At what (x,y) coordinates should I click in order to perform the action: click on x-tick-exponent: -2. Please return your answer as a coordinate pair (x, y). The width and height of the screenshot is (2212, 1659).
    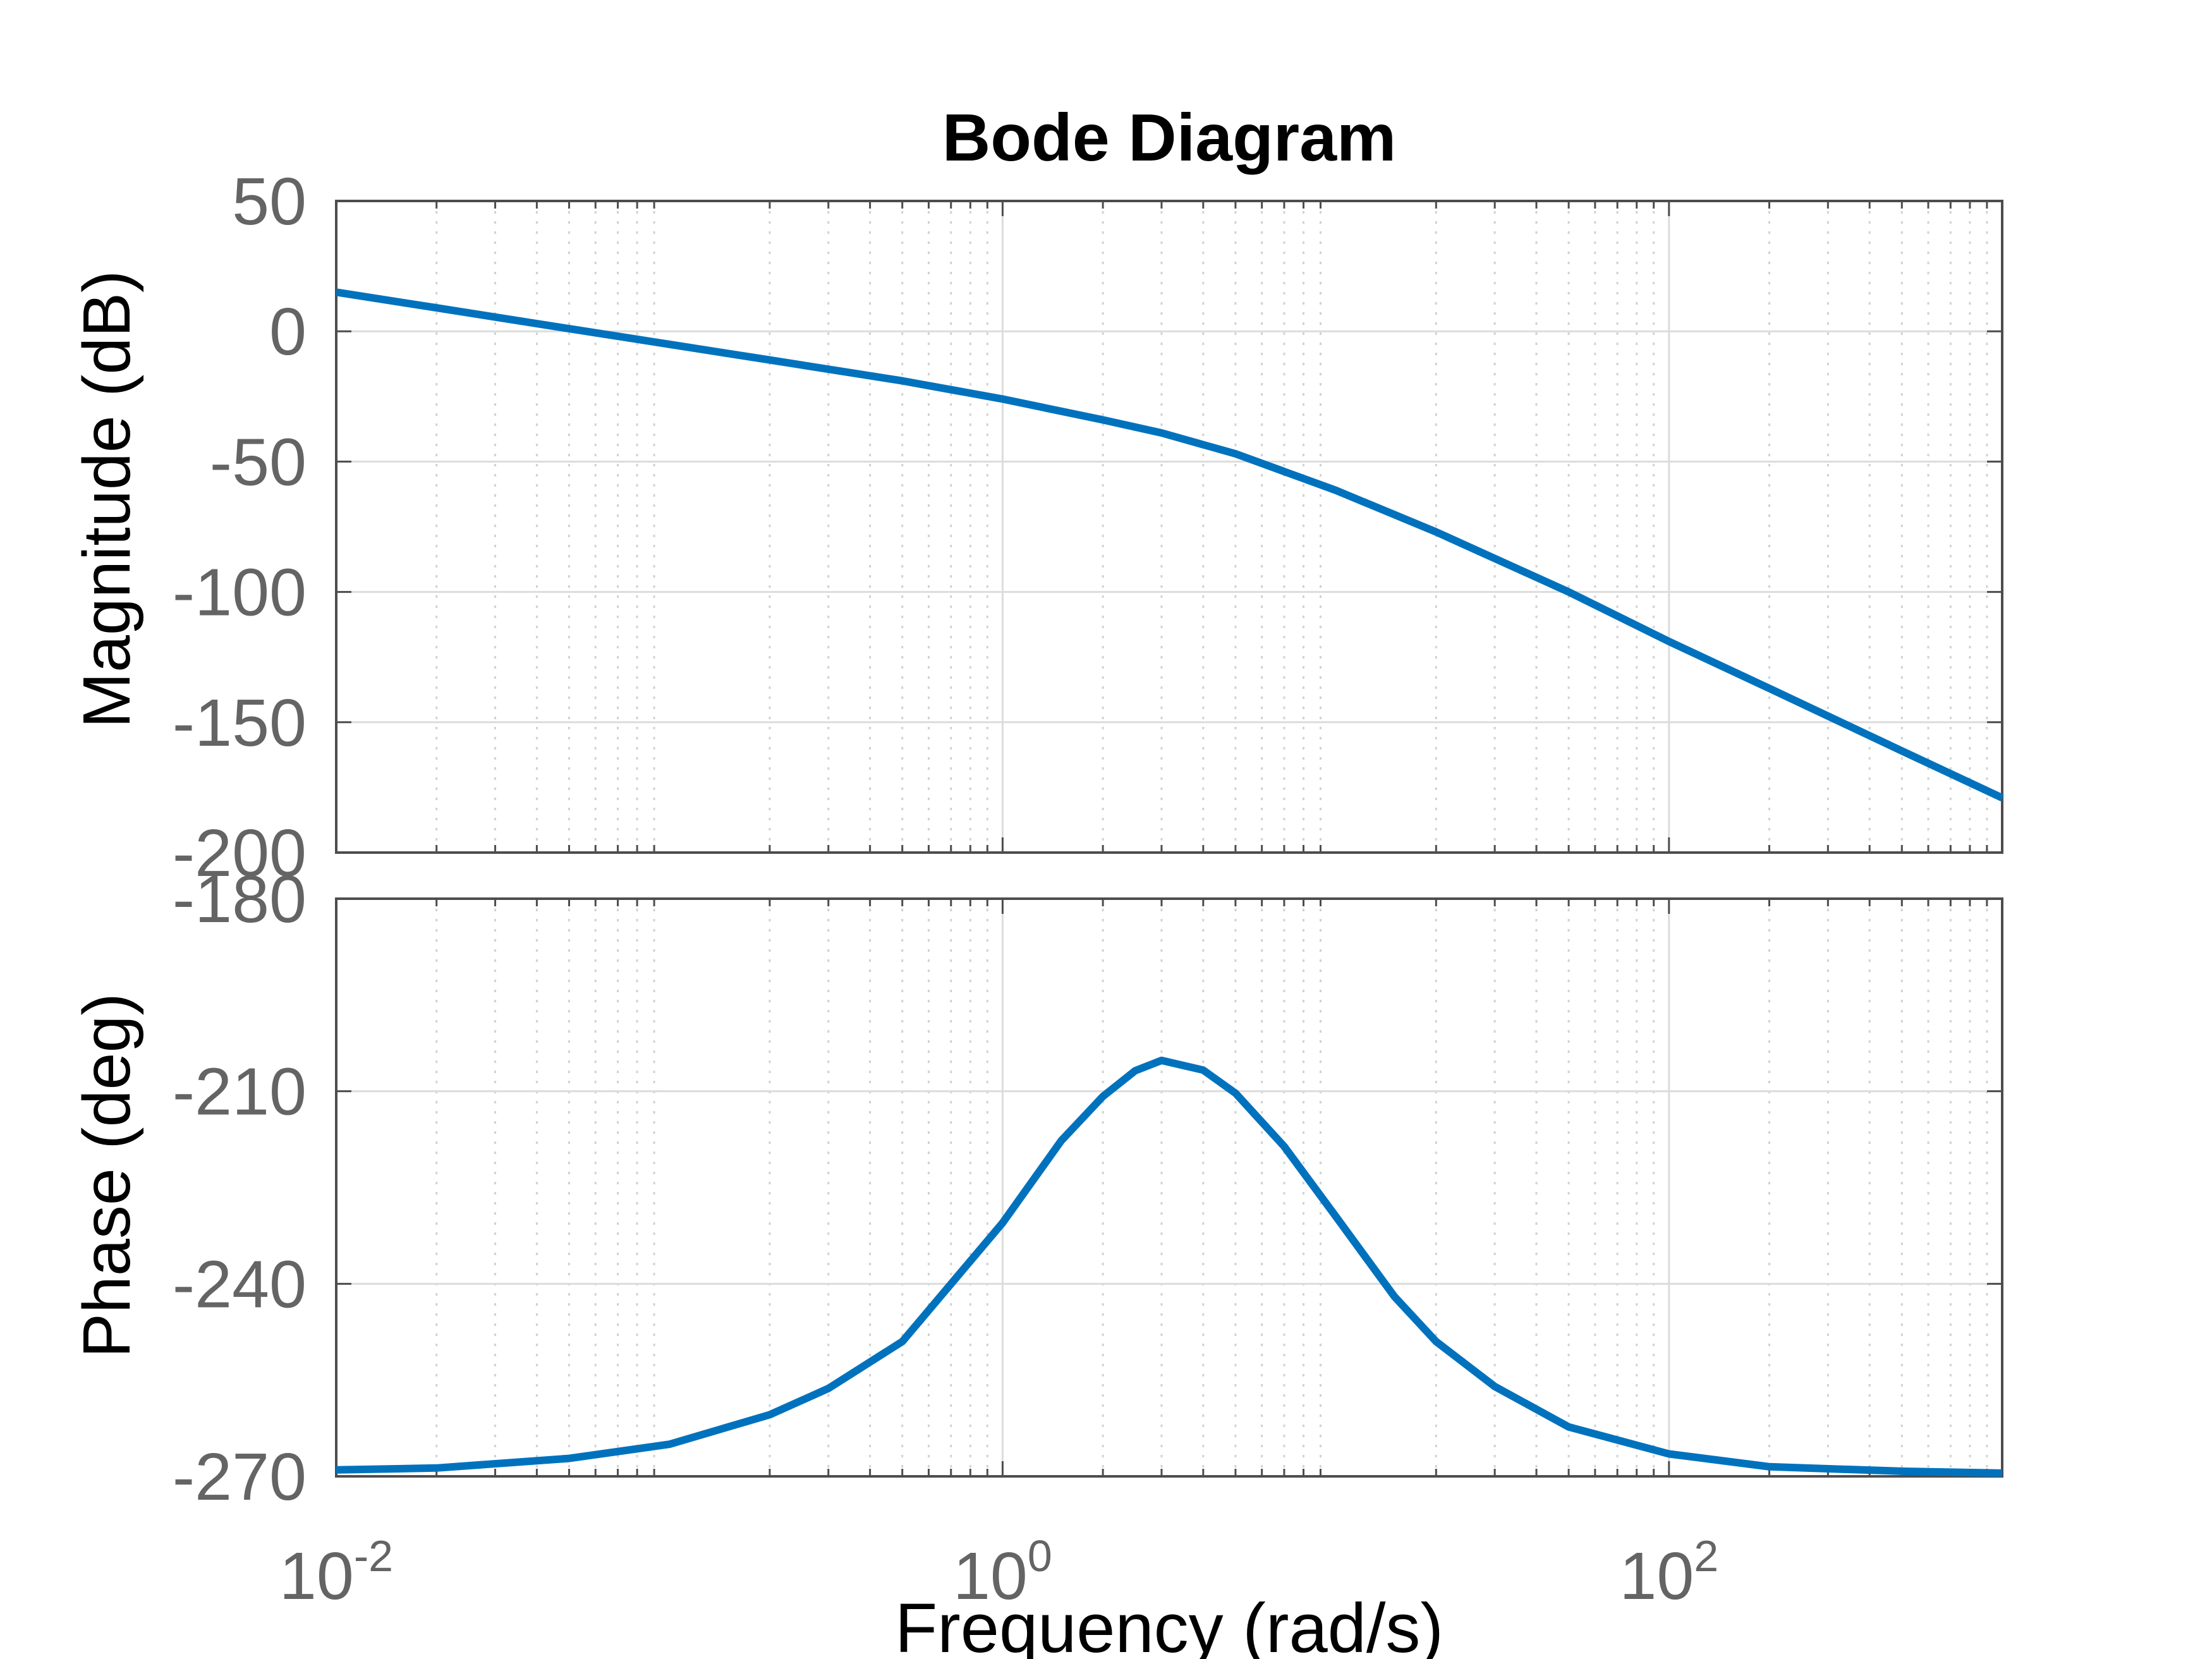
    Looking at the image, I should click on (373, 1556).